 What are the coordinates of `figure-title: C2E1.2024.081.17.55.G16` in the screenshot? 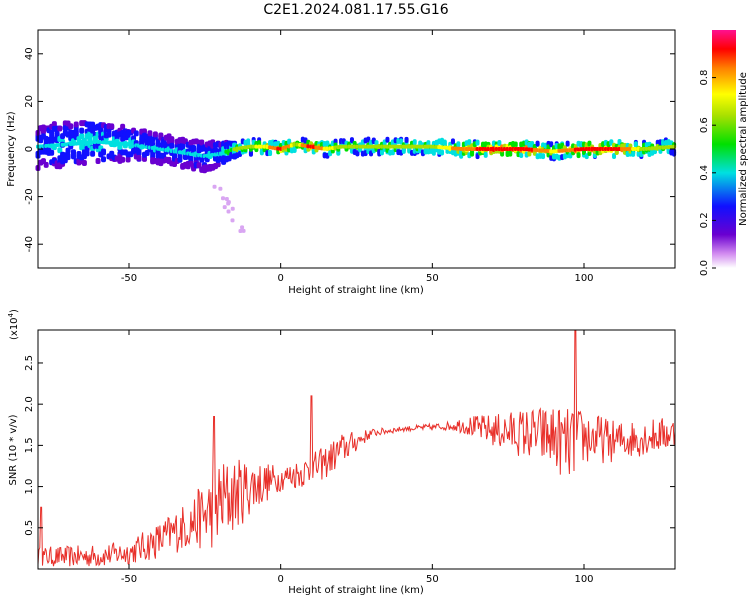 It's located at (355, 10).